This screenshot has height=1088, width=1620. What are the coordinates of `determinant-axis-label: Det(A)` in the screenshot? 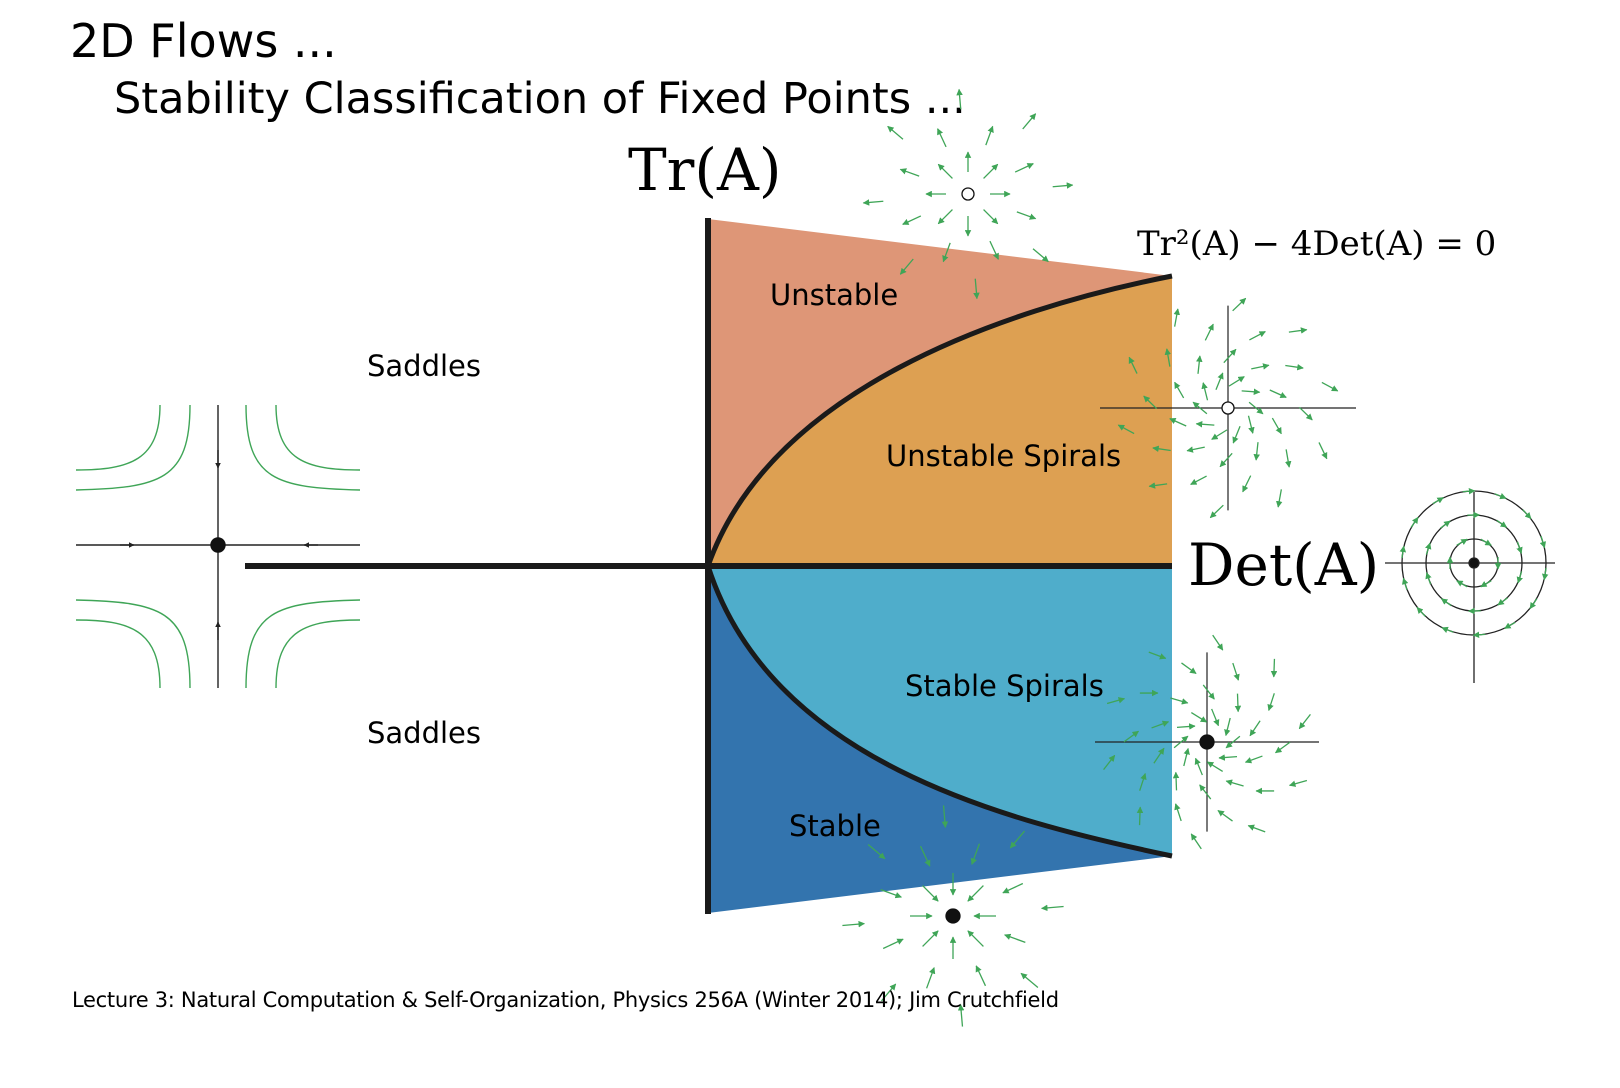 It's located at (1283, 565).